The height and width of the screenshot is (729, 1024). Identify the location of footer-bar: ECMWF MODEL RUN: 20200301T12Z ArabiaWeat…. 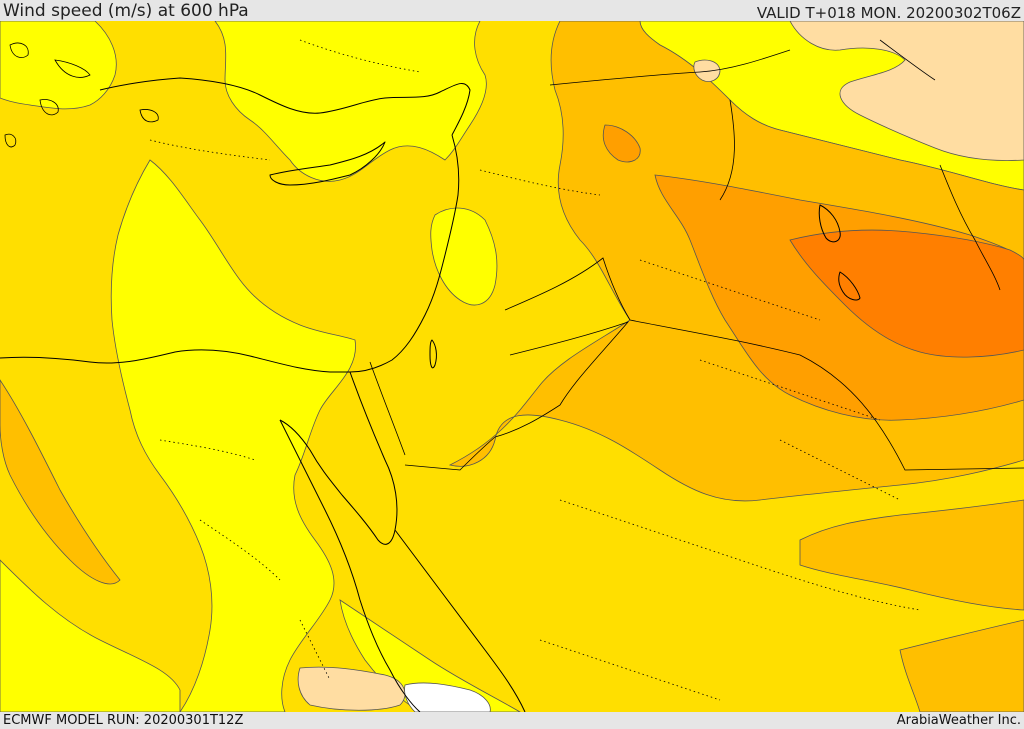
(512, 720).